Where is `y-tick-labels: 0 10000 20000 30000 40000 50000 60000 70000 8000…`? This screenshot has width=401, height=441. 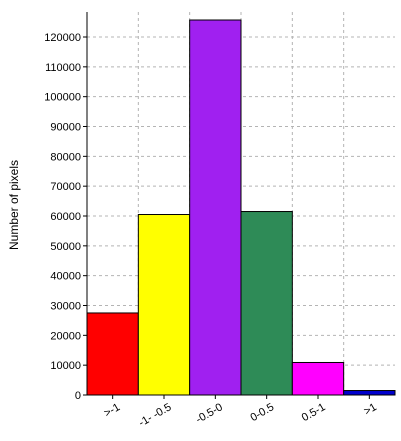
y-tick-labels: 0 10000 20000 30000 40000 50000 60000 70000 8000… is located at coordinates (65, 217).